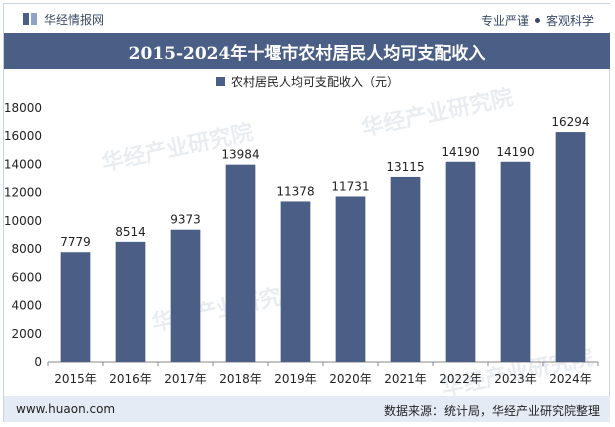 This screenshot has width=615, height=427. What do you see at coordinates (220, 81) in the screenshot?
I see `legend-swatch` at bounding box center [220, 81].